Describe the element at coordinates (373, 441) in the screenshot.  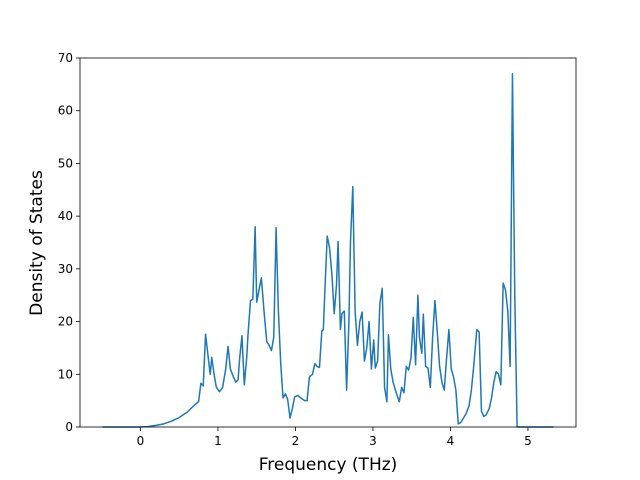
I see `x-tick-label: 3` at that location.